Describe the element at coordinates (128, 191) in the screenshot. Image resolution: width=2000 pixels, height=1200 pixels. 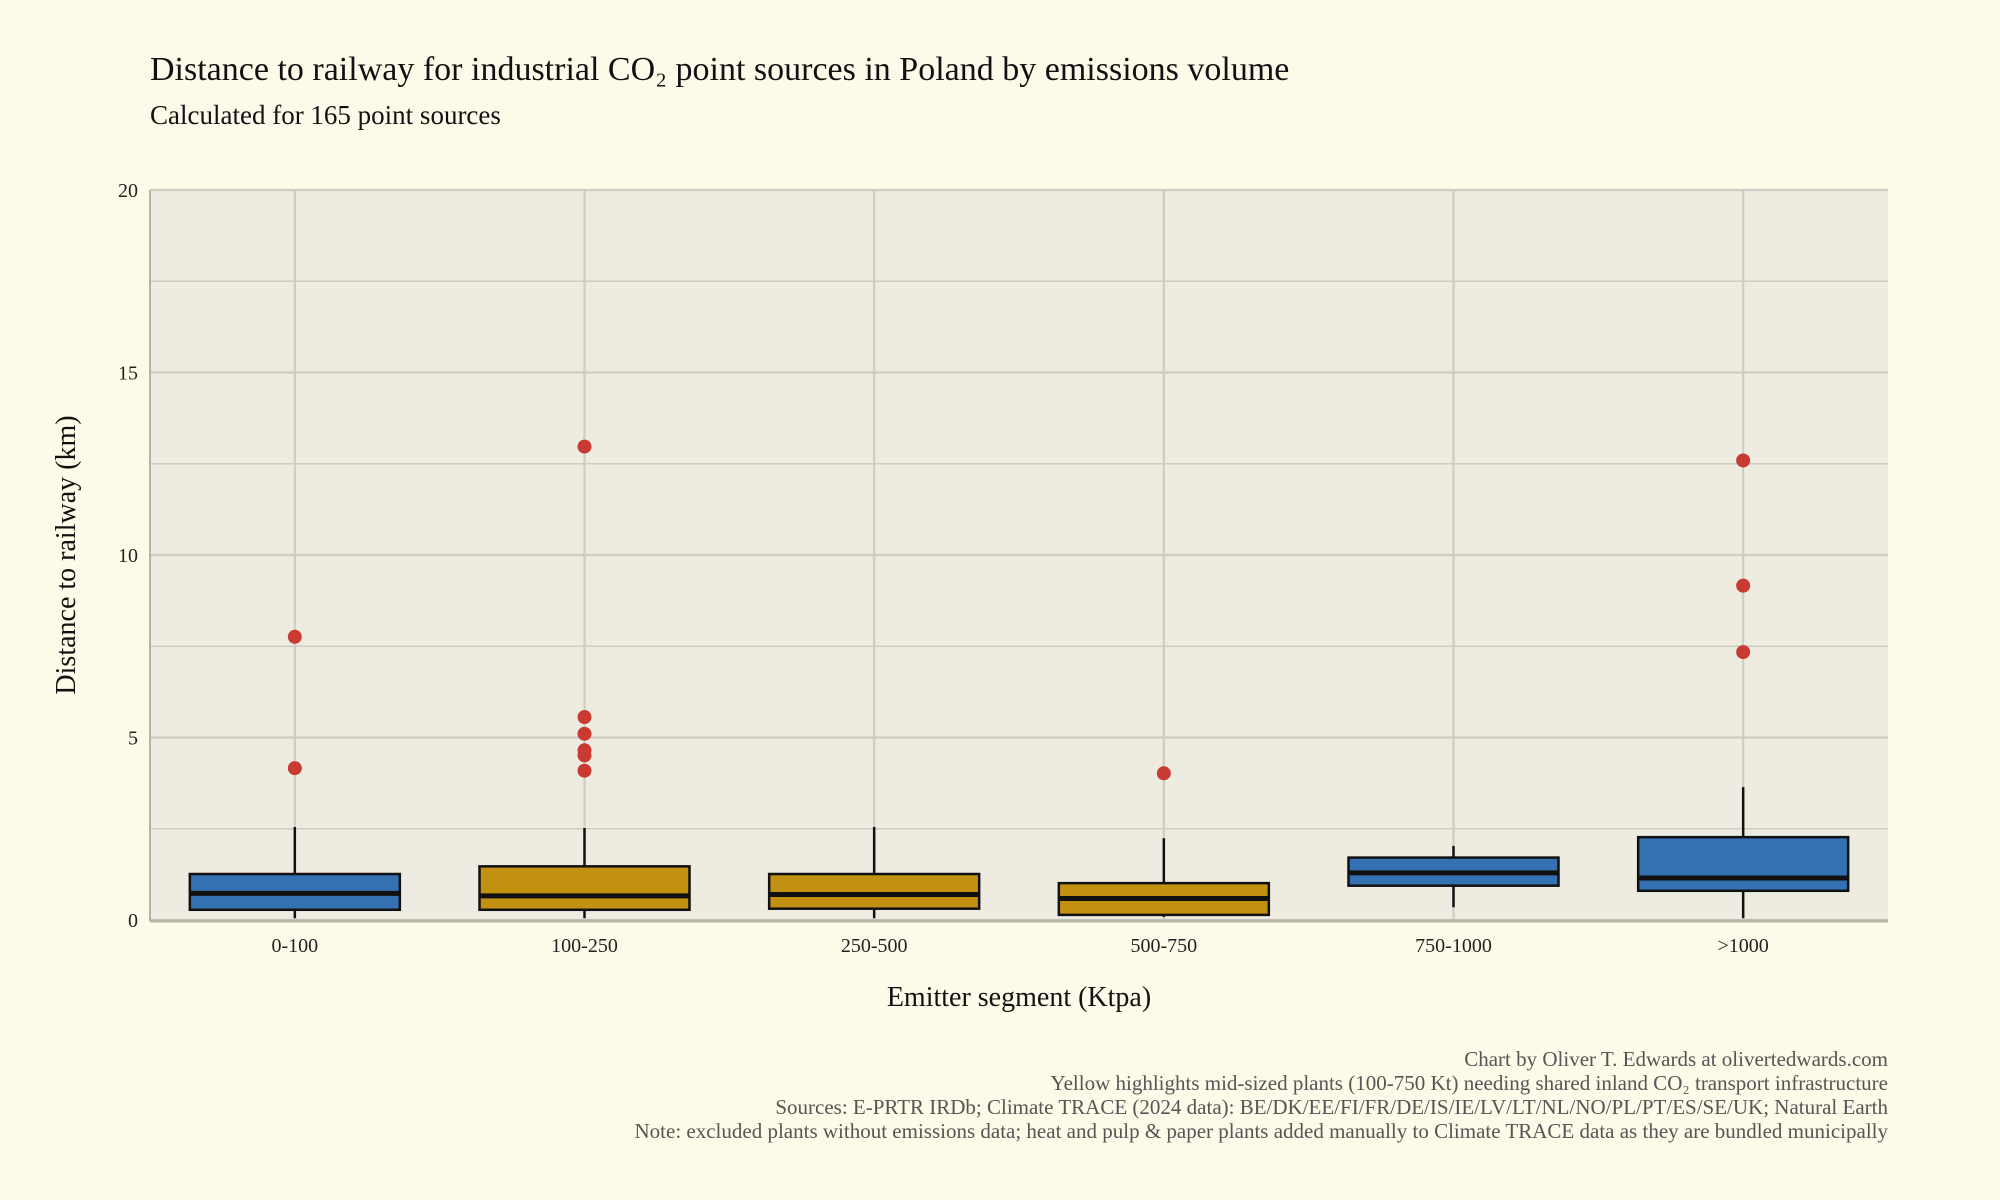
I see `y-tick-label: 20` at that location.